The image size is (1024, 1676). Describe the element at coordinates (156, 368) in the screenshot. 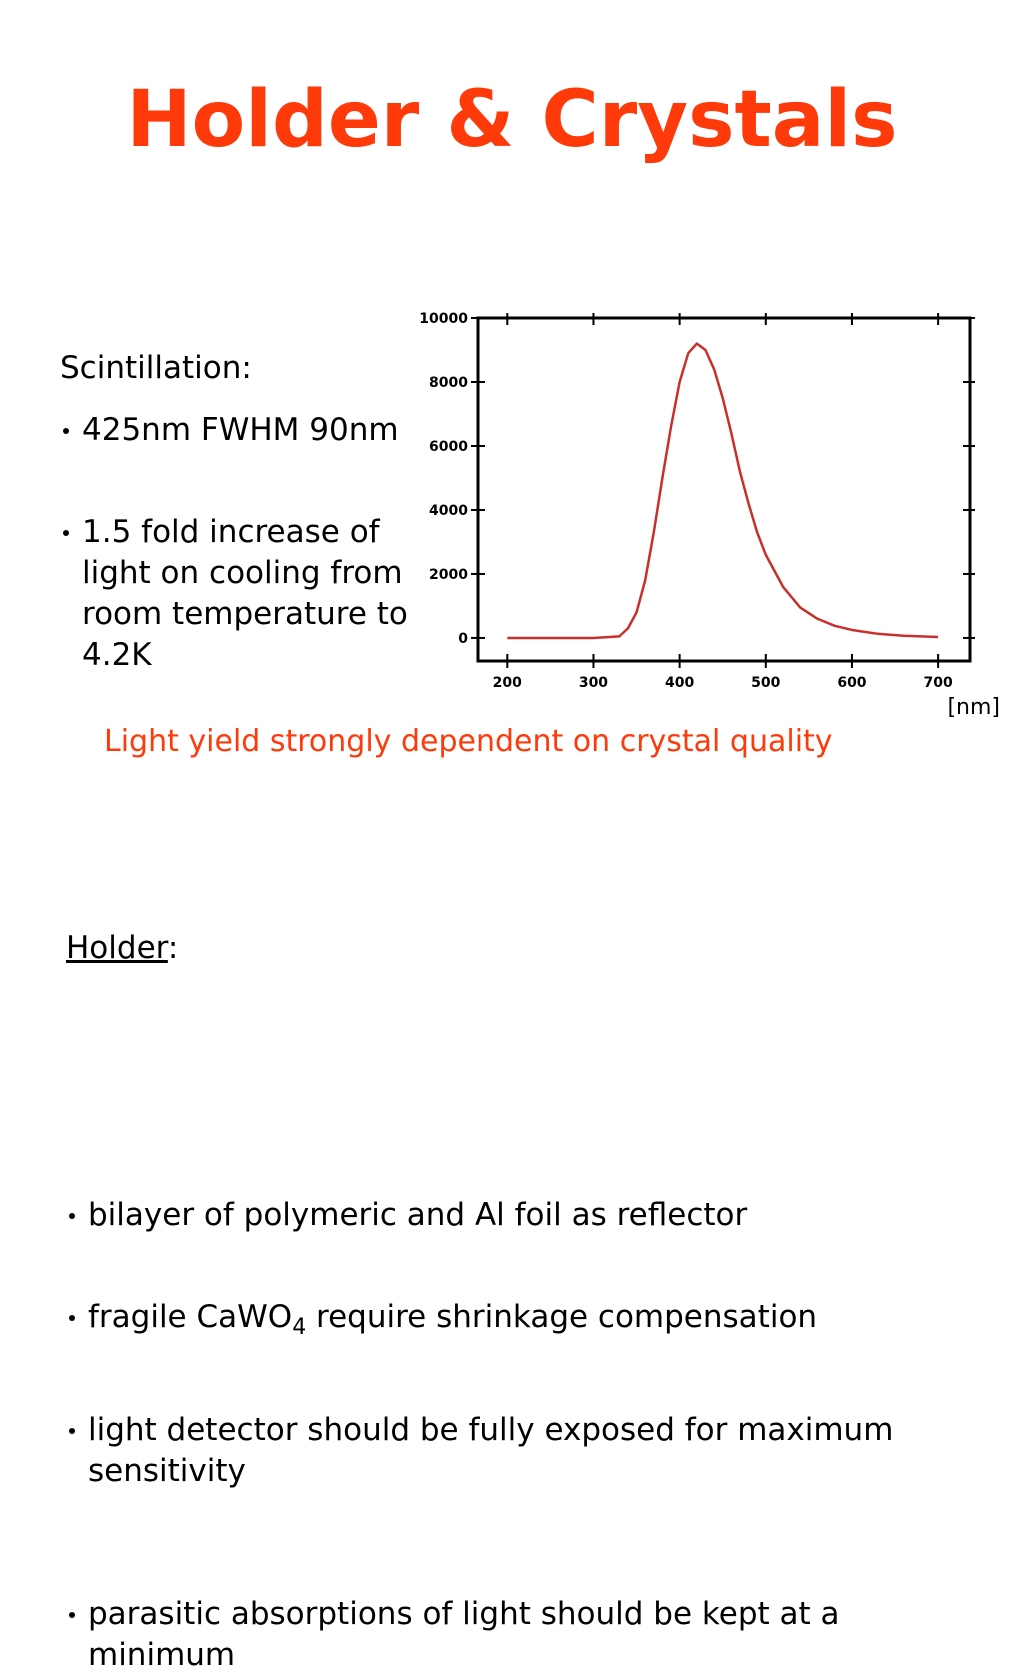

I see `scintillation-heading: Scintillation:` at that location.